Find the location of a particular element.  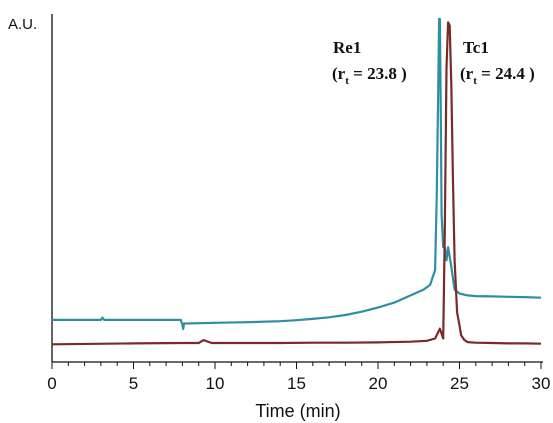

x-tick-label: 25 is located at coordinates (459, 383).